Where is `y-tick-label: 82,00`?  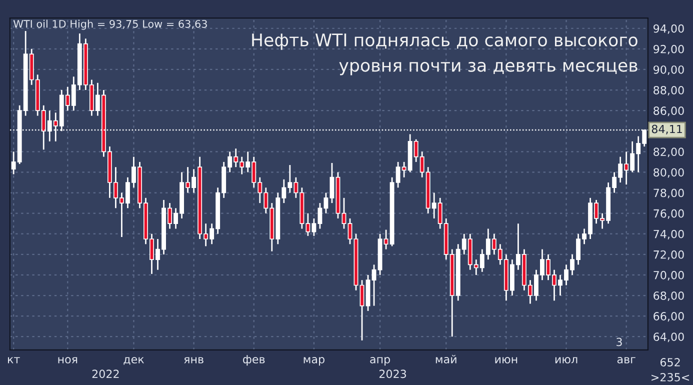
y-tick-label: 82,00 is located at coordinates (669, 153).